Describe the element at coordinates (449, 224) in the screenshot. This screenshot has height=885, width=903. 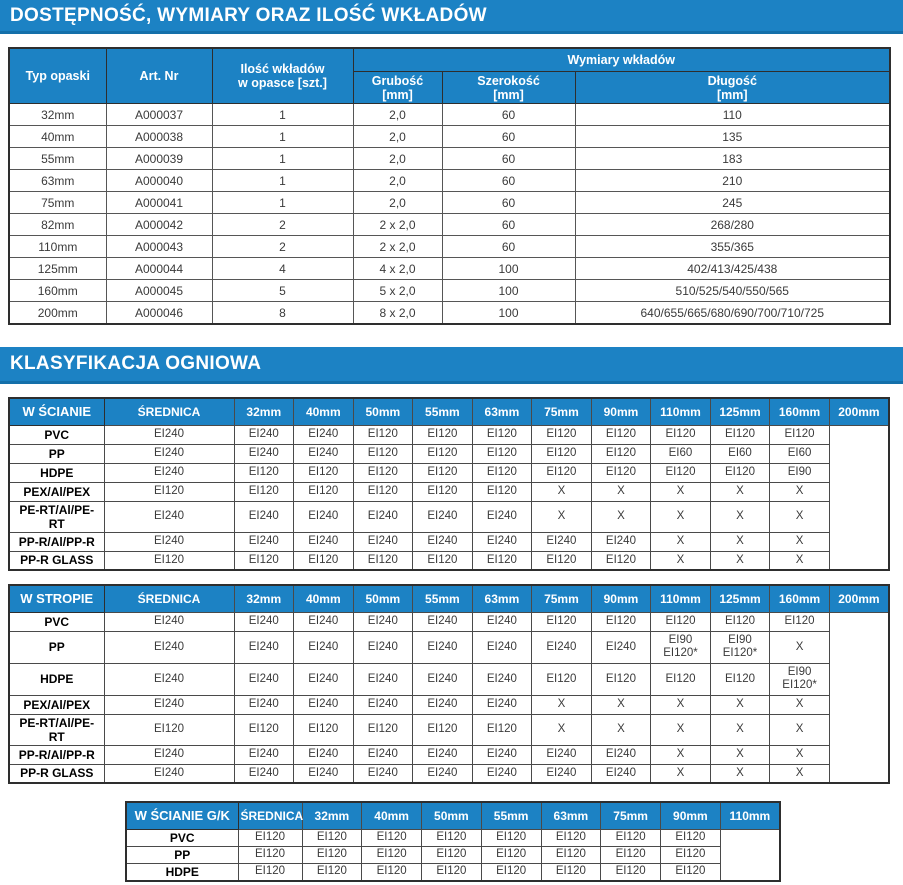
I see `table-row: 82mm A000042 2 2 x 2,0 60 268/280` at that location.